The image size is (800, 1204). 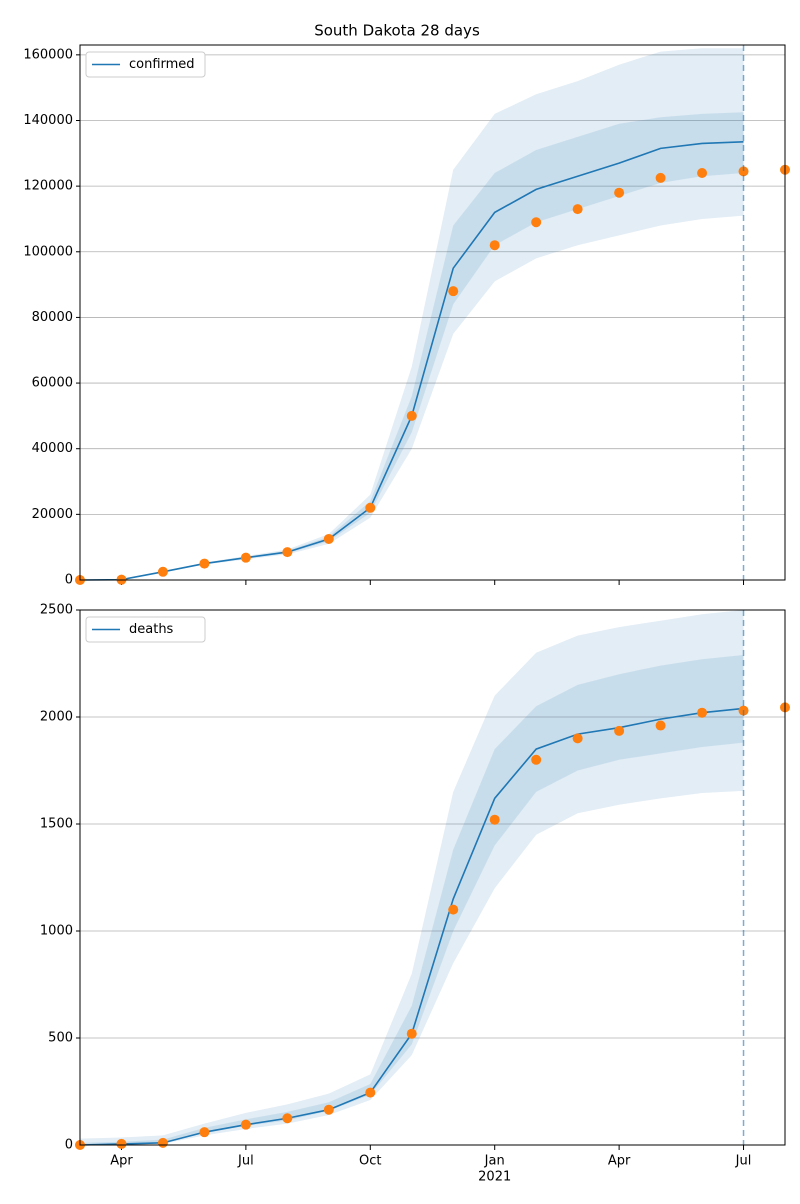 What do you see at coordinates (52, 317) in the screenshot?
I see `y-tick-label: 80000` at bounding box center [52, 317].